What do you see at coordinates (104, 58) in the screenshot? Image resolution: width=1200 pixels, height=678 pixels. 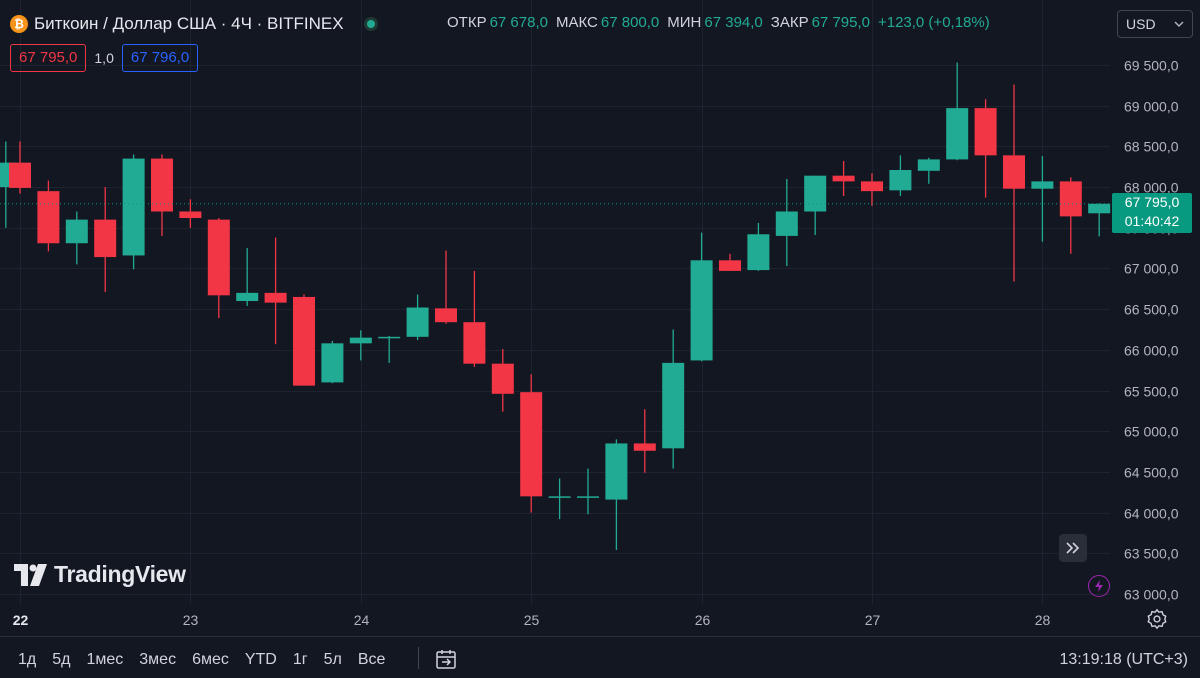 I see `spread-value: 1,0` at bounding box center [104, 58].